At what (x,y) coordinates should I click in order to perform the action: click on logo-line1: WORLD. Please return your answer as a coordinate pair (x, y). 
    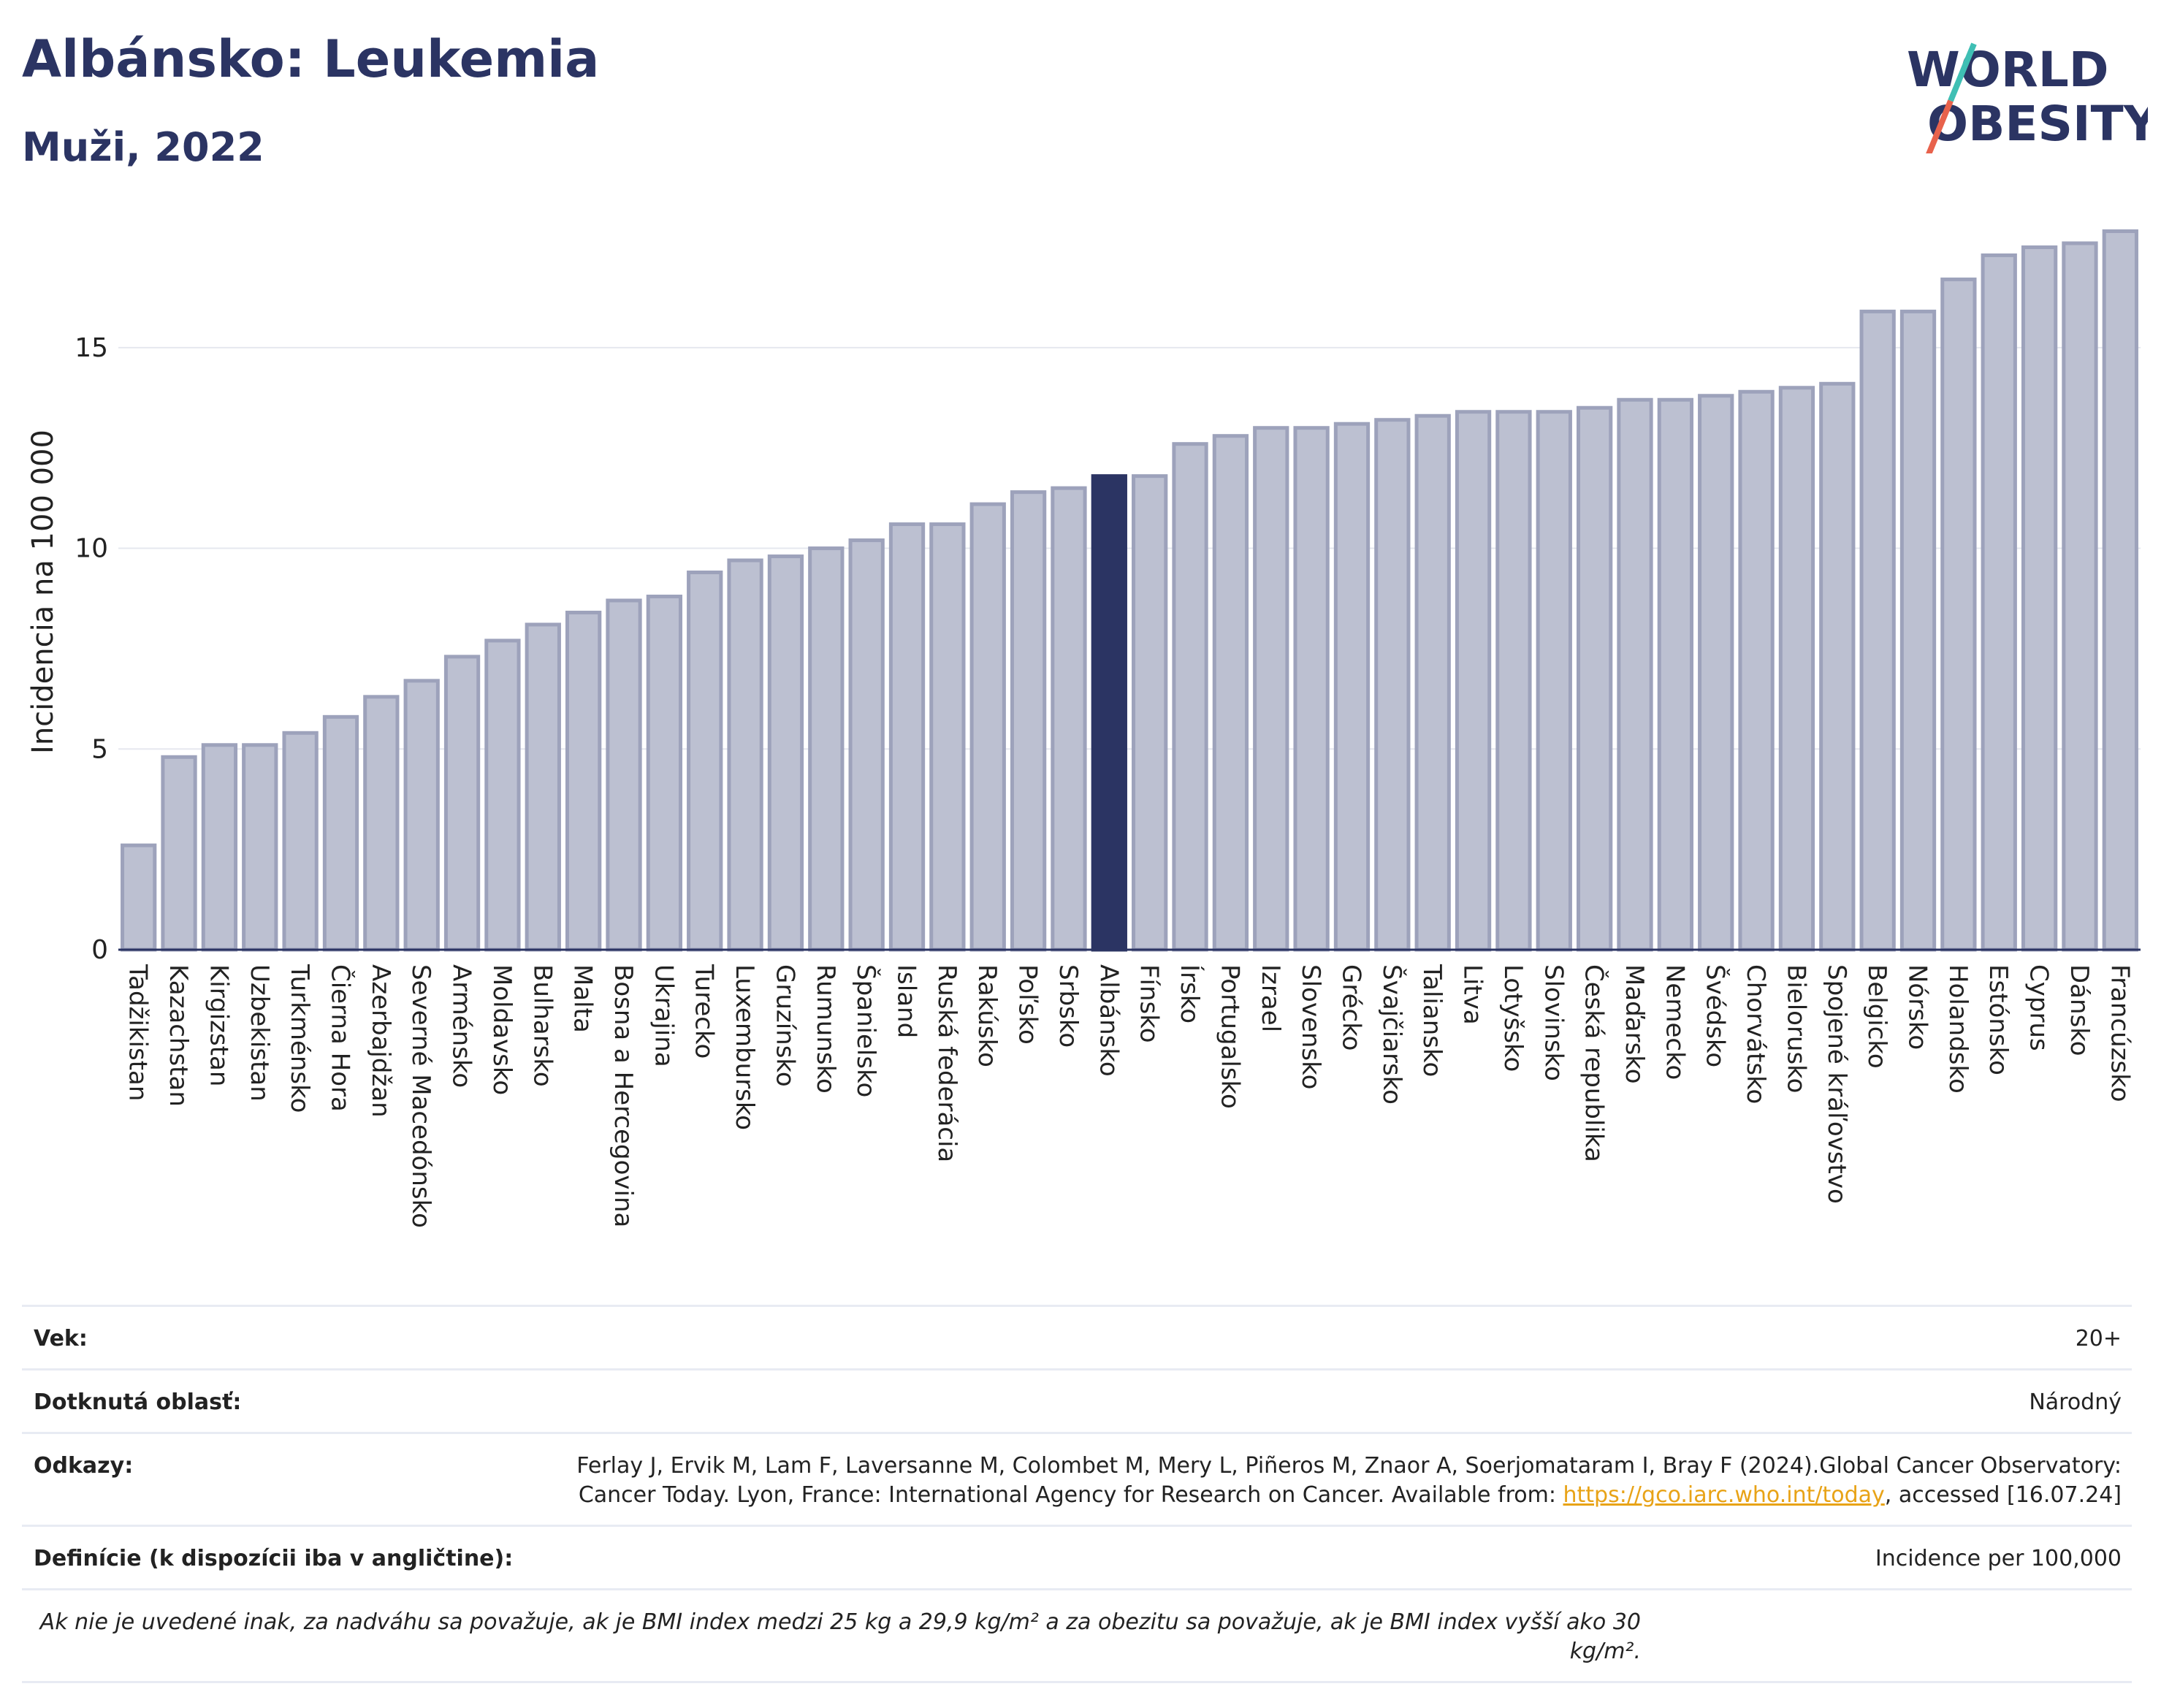
    Looking at the image, I should click on (2008, 70).